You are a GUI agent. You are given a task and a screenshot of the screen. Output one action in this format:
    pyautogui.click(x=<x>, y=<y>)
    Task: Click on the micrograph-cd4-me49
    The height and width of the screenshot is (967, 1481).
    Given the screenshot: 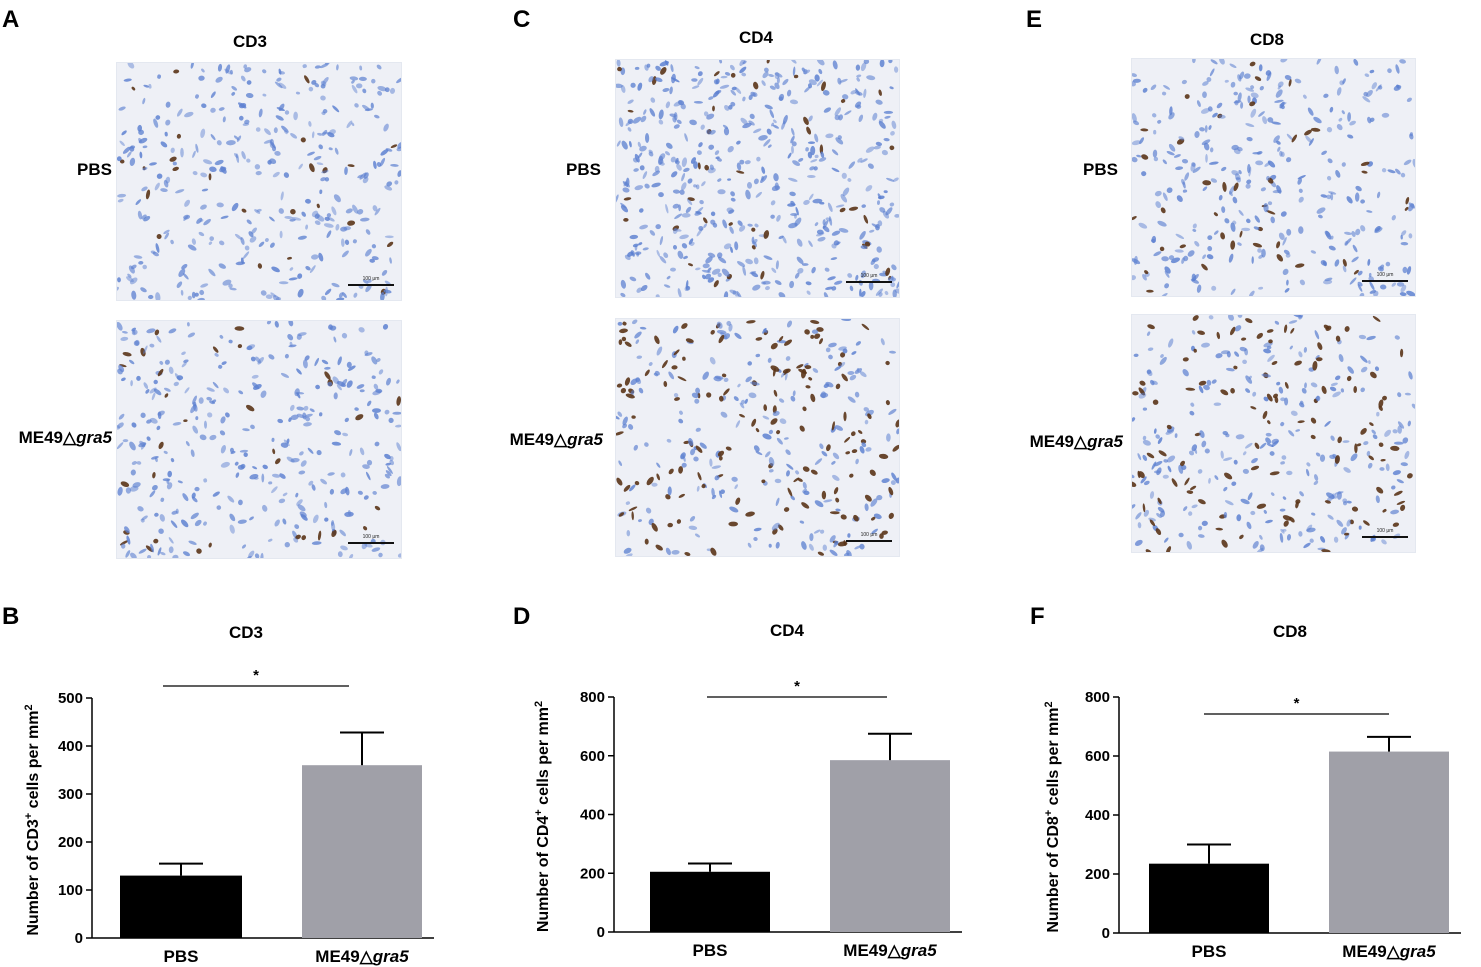 What is the action you would take?
    pyautogui.click(x=757, y=437)
    